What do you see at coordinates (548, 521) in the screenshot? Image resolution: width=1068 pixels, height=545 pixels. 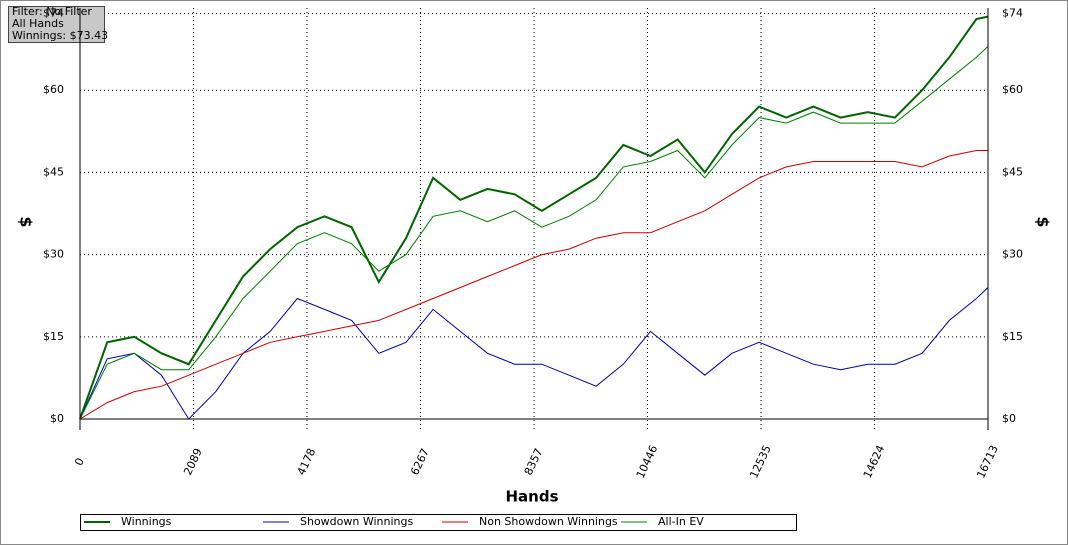 I see `legend-label: Non Showdown Winnings` at bounding box center [548, 521].